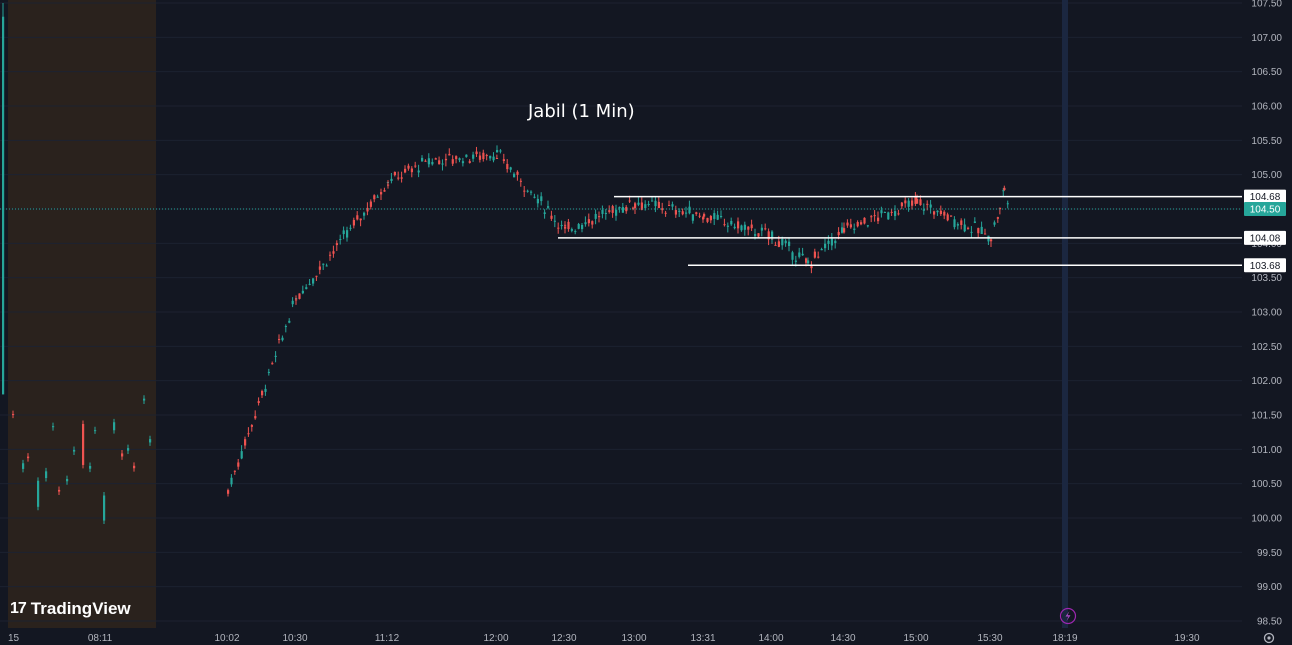 Image resolution: width=1292 pixels, height=645 pixels. Describe the element at coordinates (842, 638) in the screenshot. I see `time-tick-label: 14:30` at that location.